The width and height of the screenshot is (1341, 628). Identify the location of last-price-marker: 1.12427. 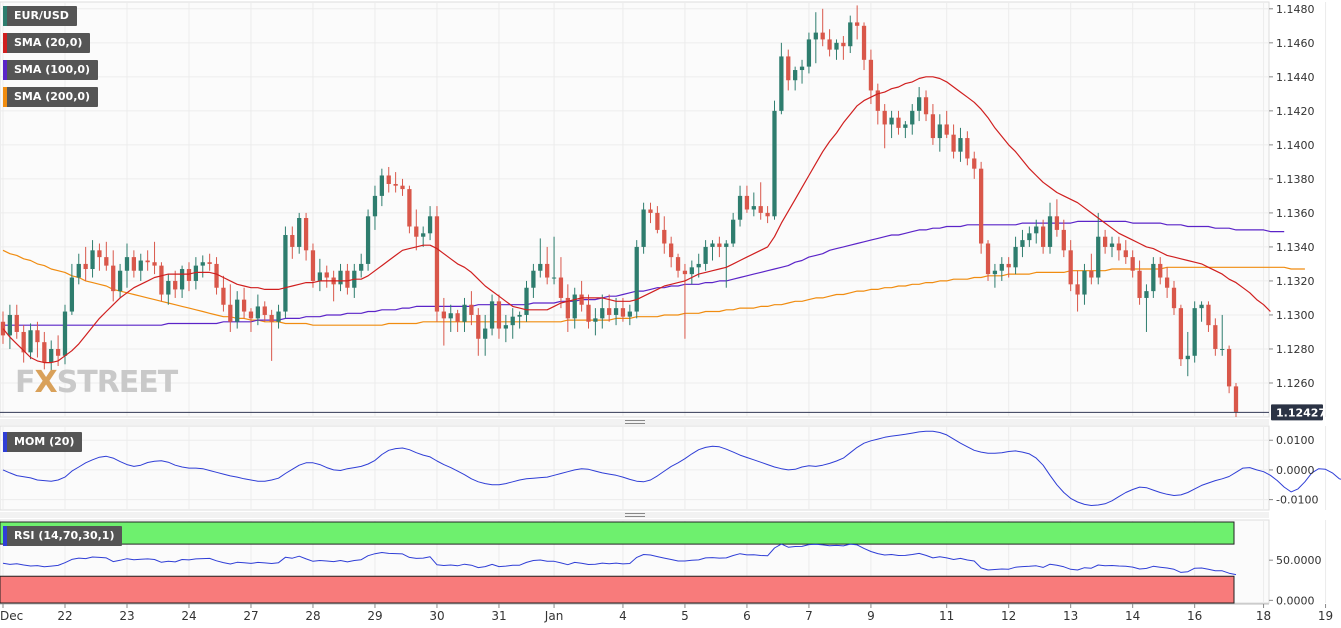
(663, 412).